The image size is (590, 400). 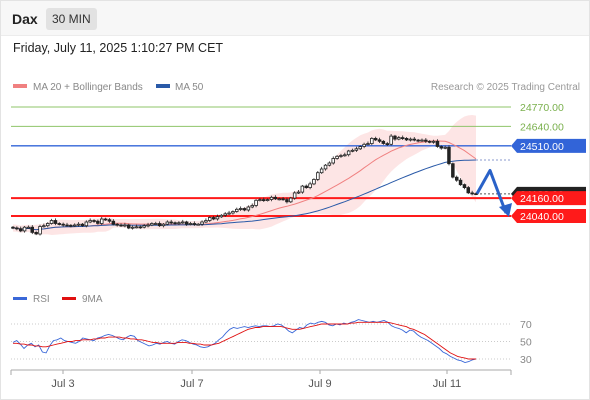 I want to click on ma20-legend-swatch, so click(x=20, y=86).